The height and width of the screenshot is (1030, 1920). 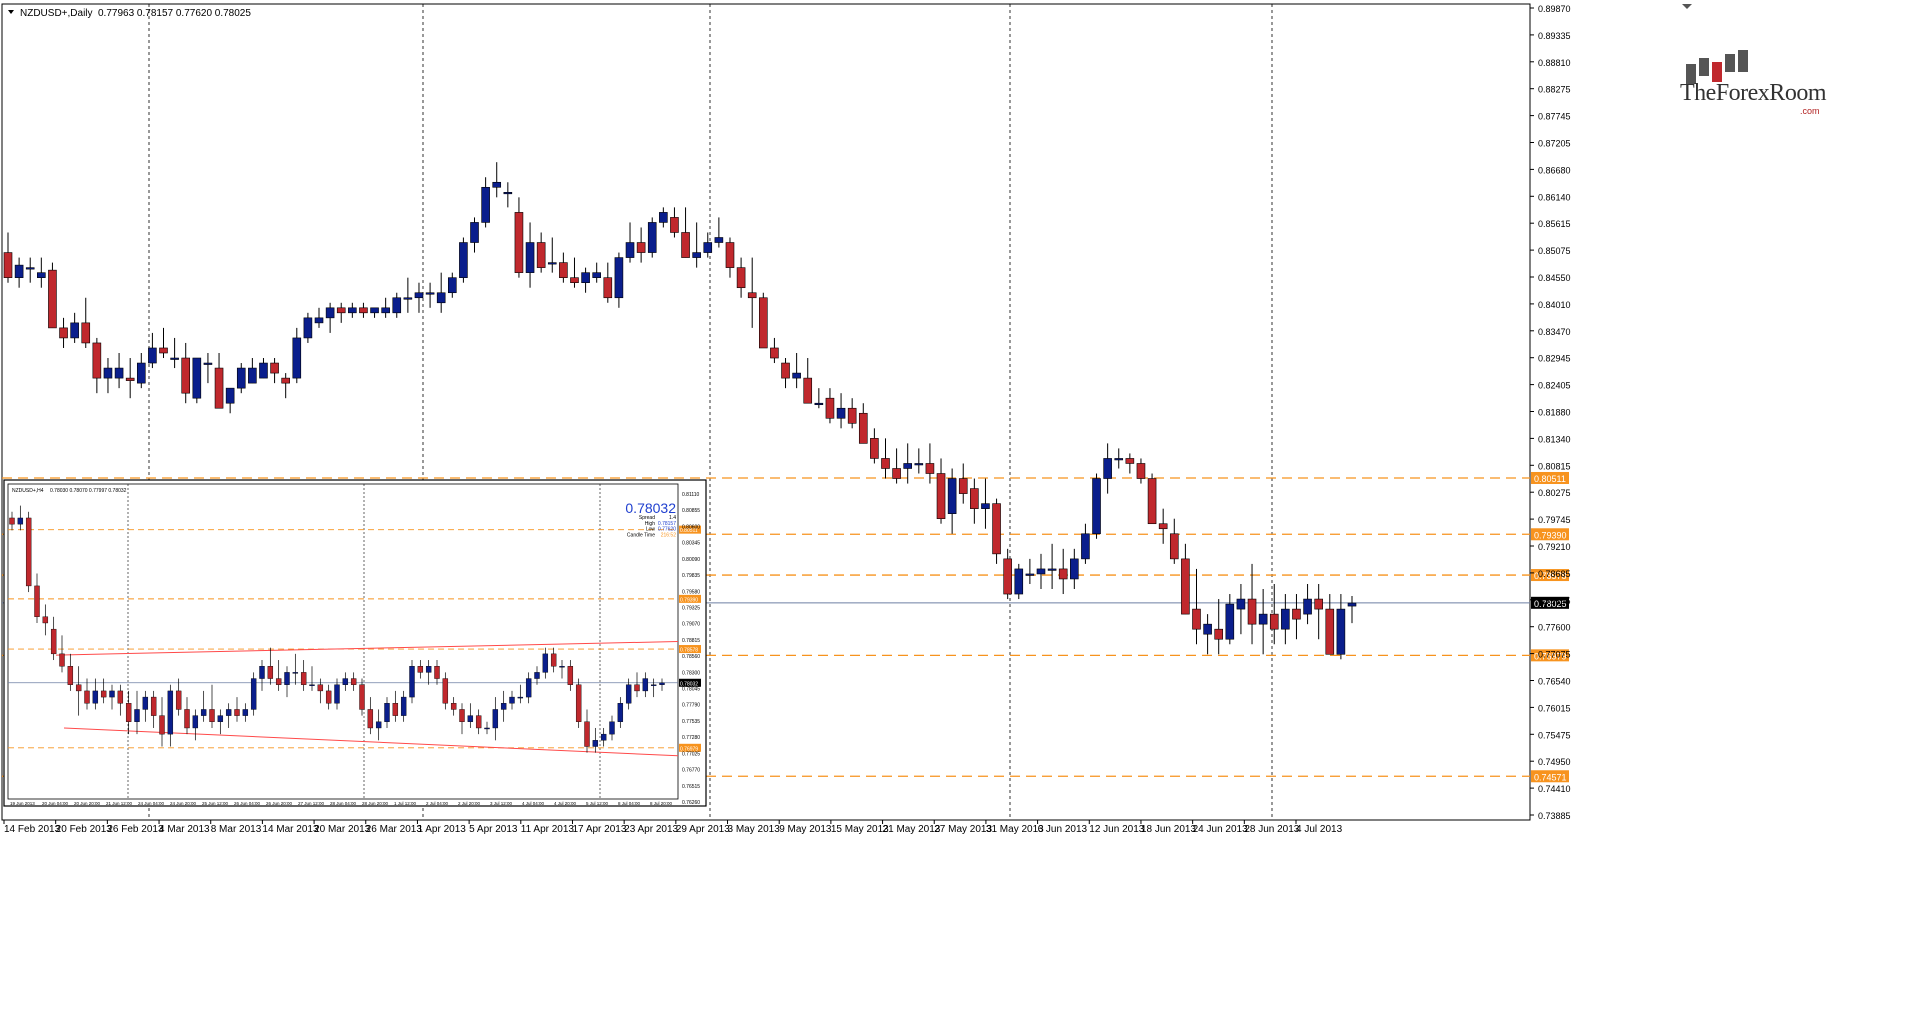 I want to click on logo-wordmark: TheForexRoom, so click(x=1753, y=93).